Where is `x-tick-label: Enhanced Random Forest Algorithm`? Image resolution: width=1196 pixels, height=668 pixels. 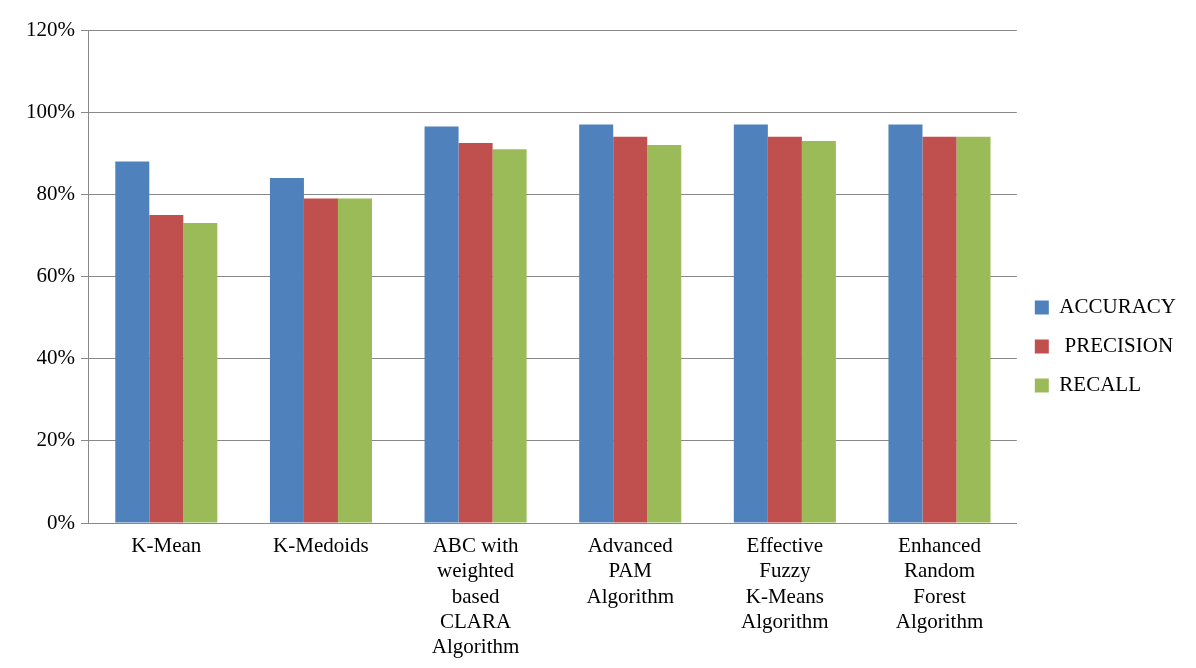 x-tick-label: Enhanced Random Forest Algorithm is located at coordinates (939, 583).